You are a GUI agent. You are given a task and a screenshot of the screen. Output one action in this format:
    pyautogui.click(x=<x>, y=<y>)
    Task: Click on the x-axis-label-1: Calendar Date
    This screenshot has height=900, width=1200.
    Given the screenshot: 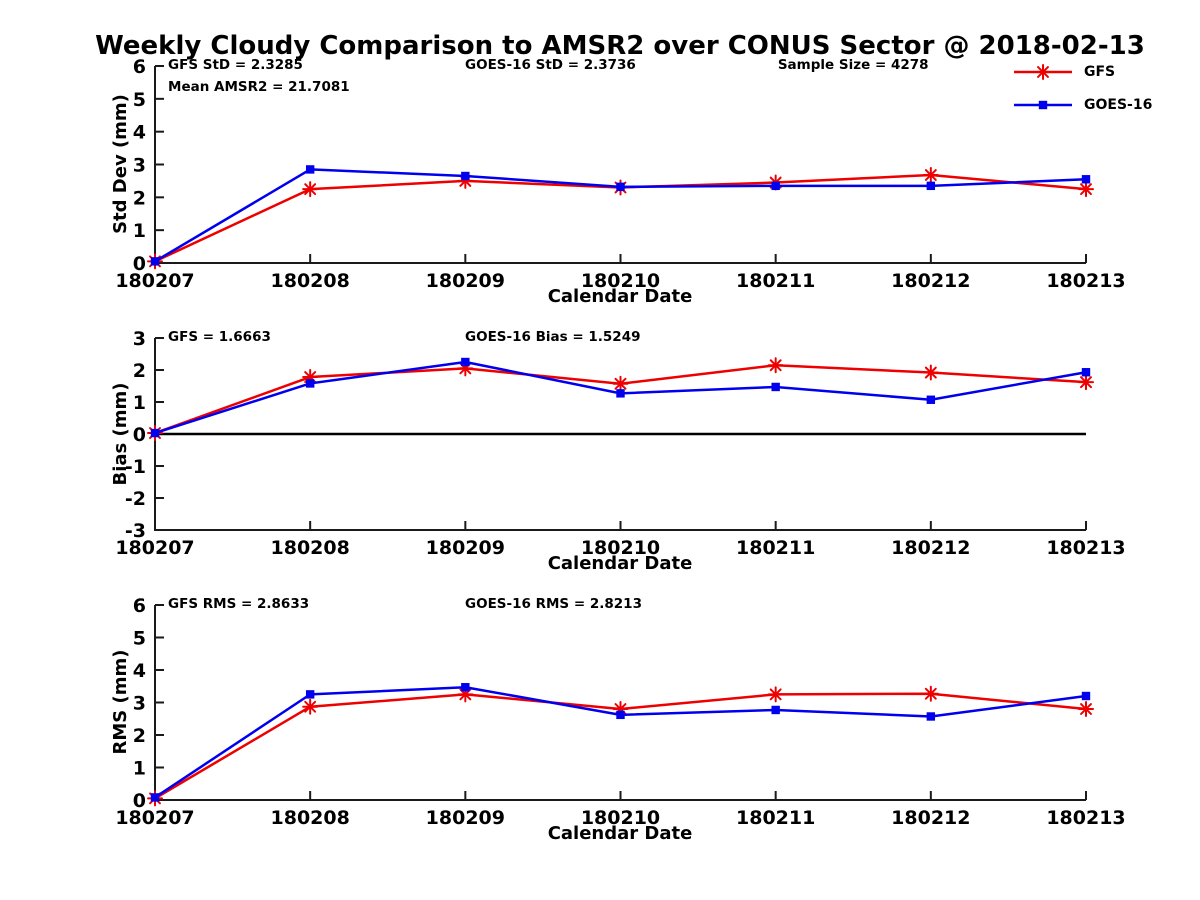 What is the action you would take?
    pyautogui.click(x=620, y=296)
    